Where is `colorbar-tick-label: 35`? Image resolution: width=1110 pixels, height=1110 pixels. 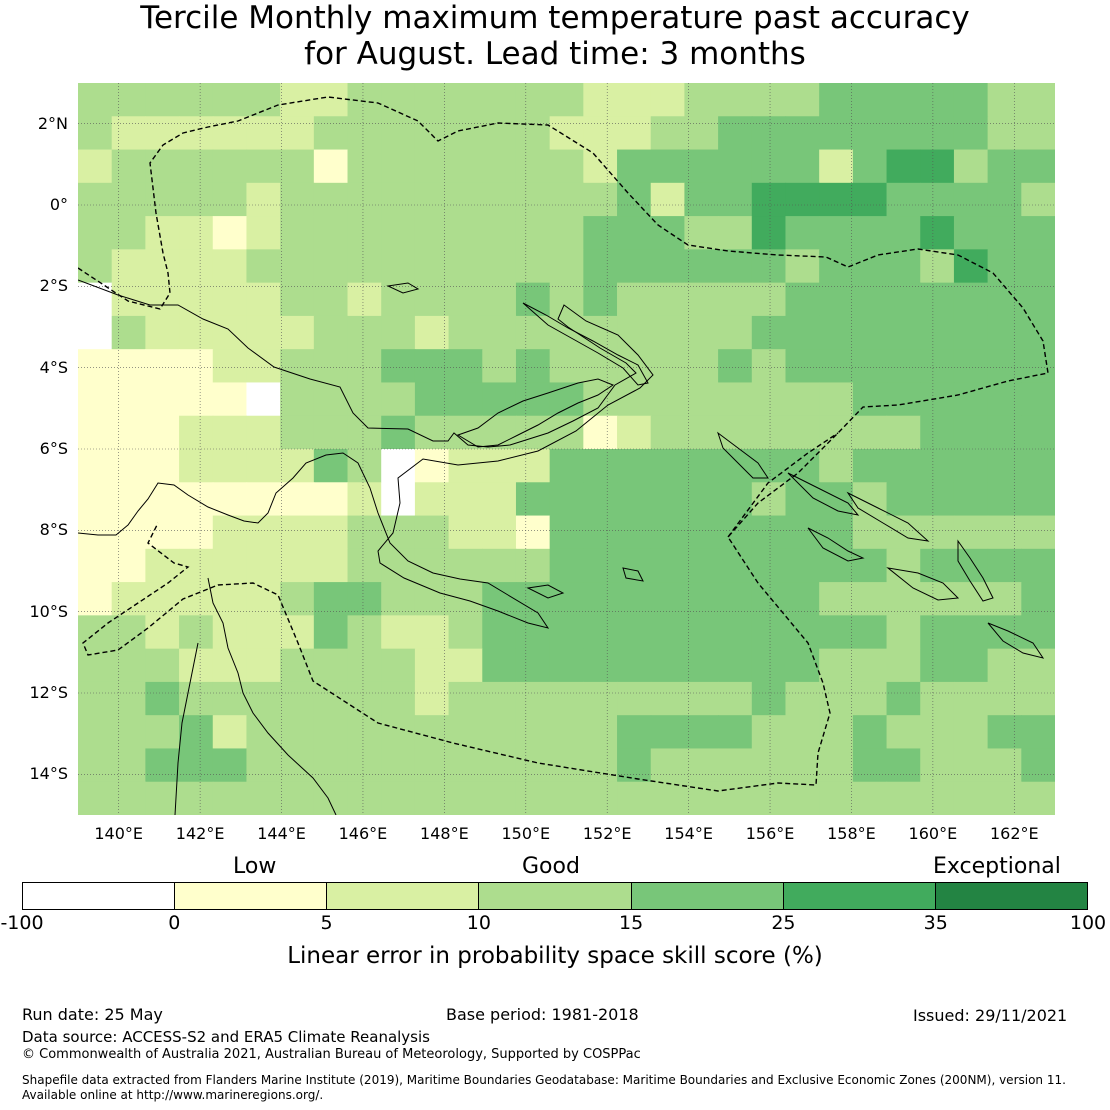 colorbar-tick-label: 35 is located at coordinates (935, 923).